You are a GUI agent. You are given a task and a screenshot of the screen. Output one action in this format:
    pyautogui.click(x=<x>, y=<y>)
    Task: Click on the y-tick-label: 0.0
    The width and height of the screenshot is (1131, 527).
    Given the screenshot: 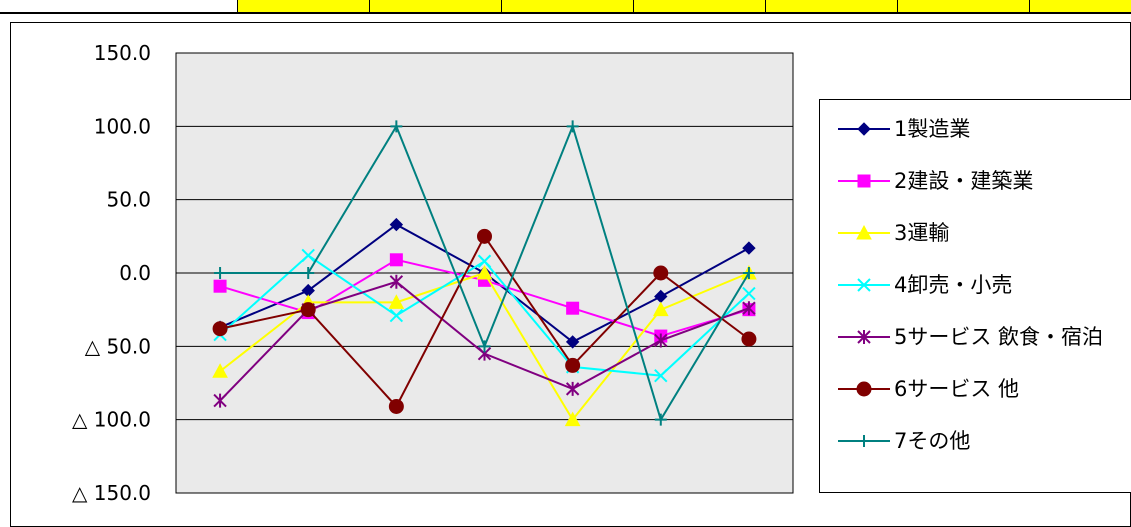 What is the action you would take?
    pyautogui.click(x=135, y=273)
    